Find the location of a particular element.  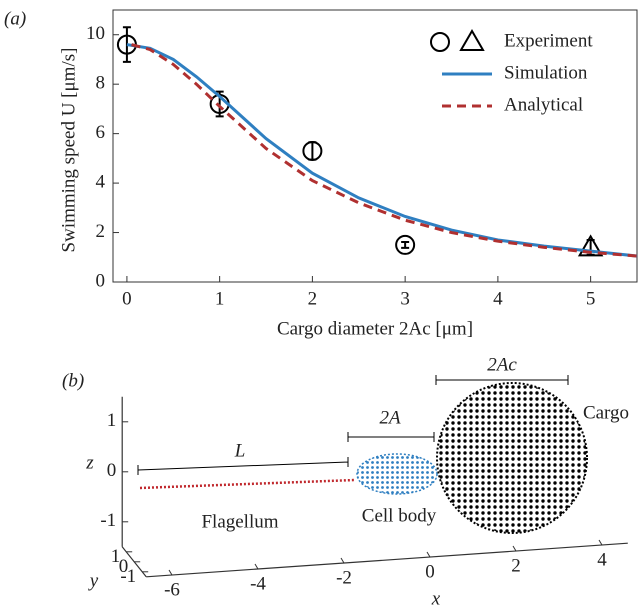

y-tick-label: 1 is located at coordinates (116, 556).